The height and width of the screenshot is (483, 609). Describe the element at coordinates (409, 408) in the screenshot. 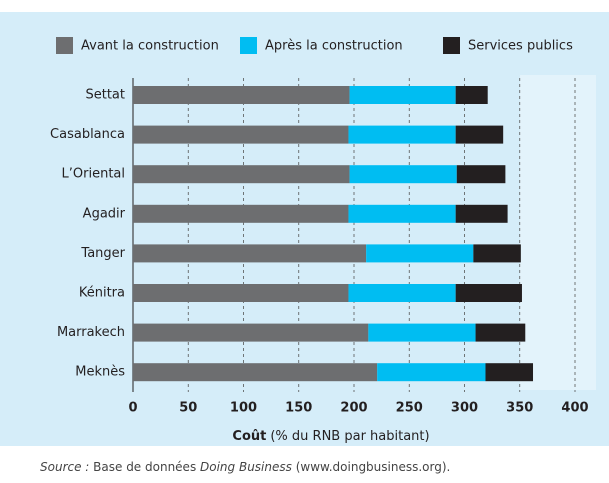

I see `x-tick-label: 250` at that location.